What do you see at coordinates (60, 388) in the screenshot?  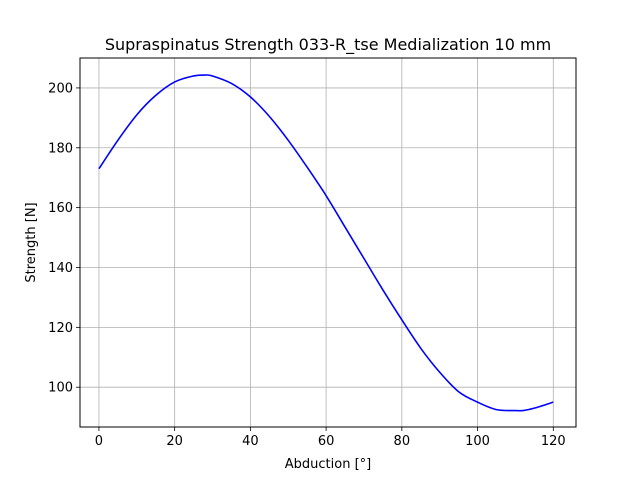 I see `y-tick-label: 100` at bounding box center [60, 388].